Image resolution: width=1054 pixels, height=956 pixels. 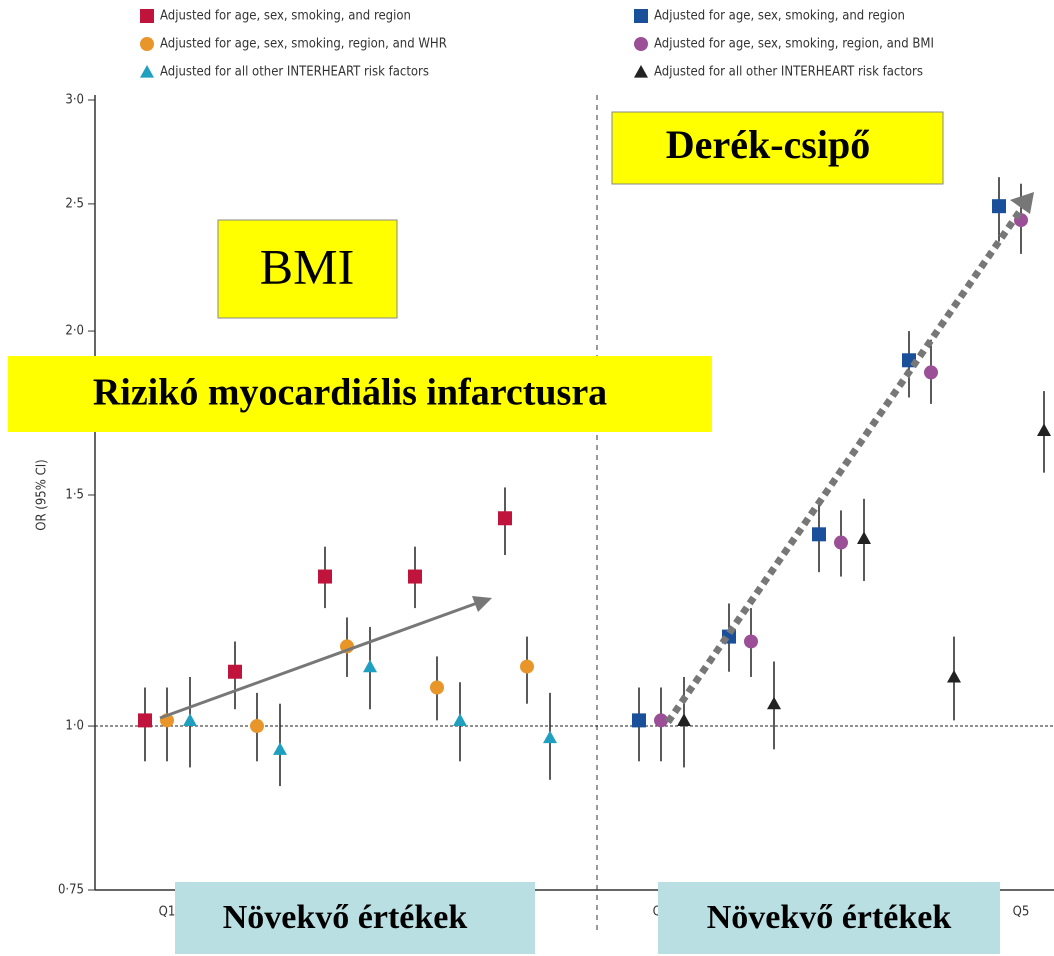 I want to click on x-tick-label: Q5, so click(x=1021, y=912).